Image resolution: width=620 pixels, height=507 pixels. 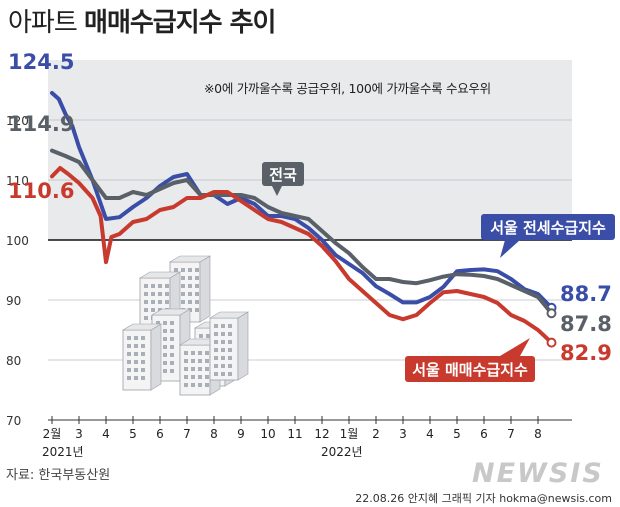 I want to click on red-series-callout: 서울 매매수급지수, so click(x=470, y=360).